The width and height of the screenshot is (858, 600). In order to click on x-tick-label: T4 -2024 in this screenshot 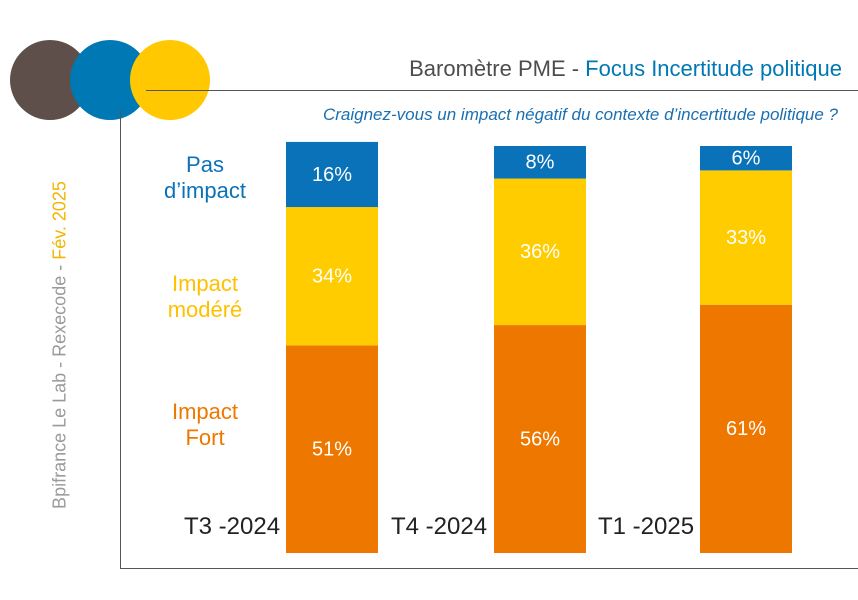, I will do `click(439, 526)`.